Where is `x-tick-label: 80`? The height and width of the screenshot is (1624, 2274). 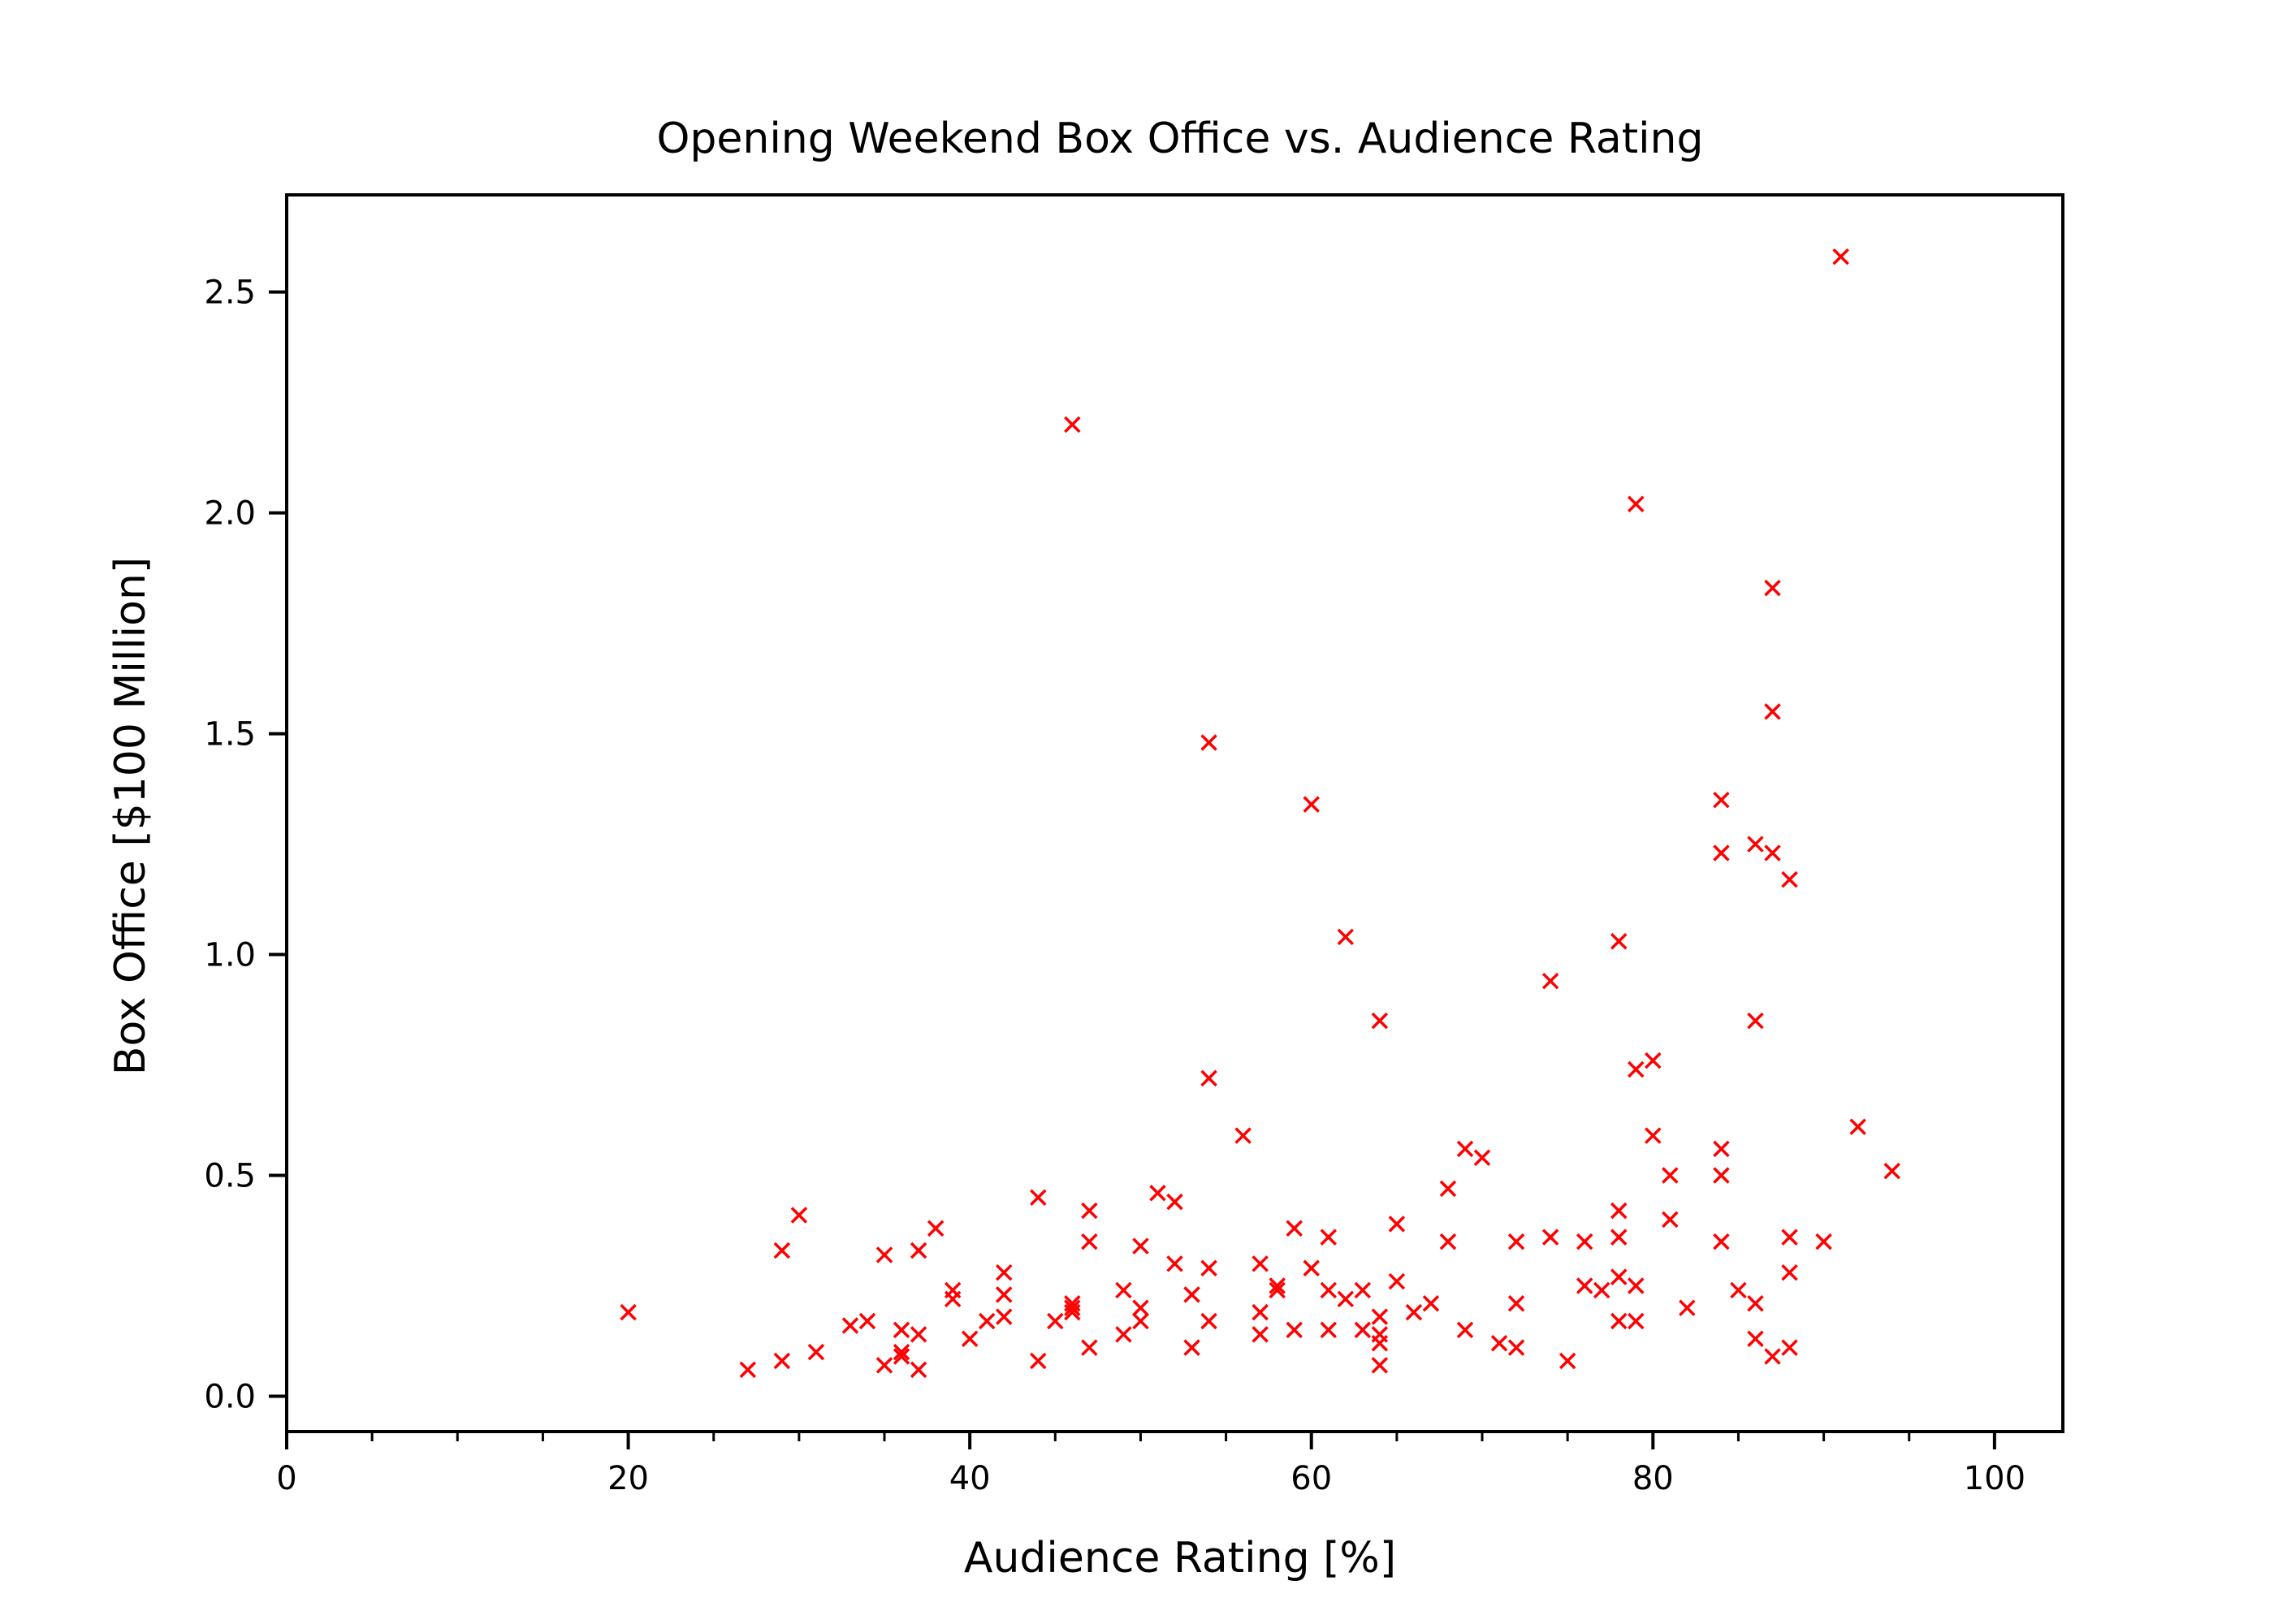
x-tick-label: 80 is located at coordinates (1653, 1479).